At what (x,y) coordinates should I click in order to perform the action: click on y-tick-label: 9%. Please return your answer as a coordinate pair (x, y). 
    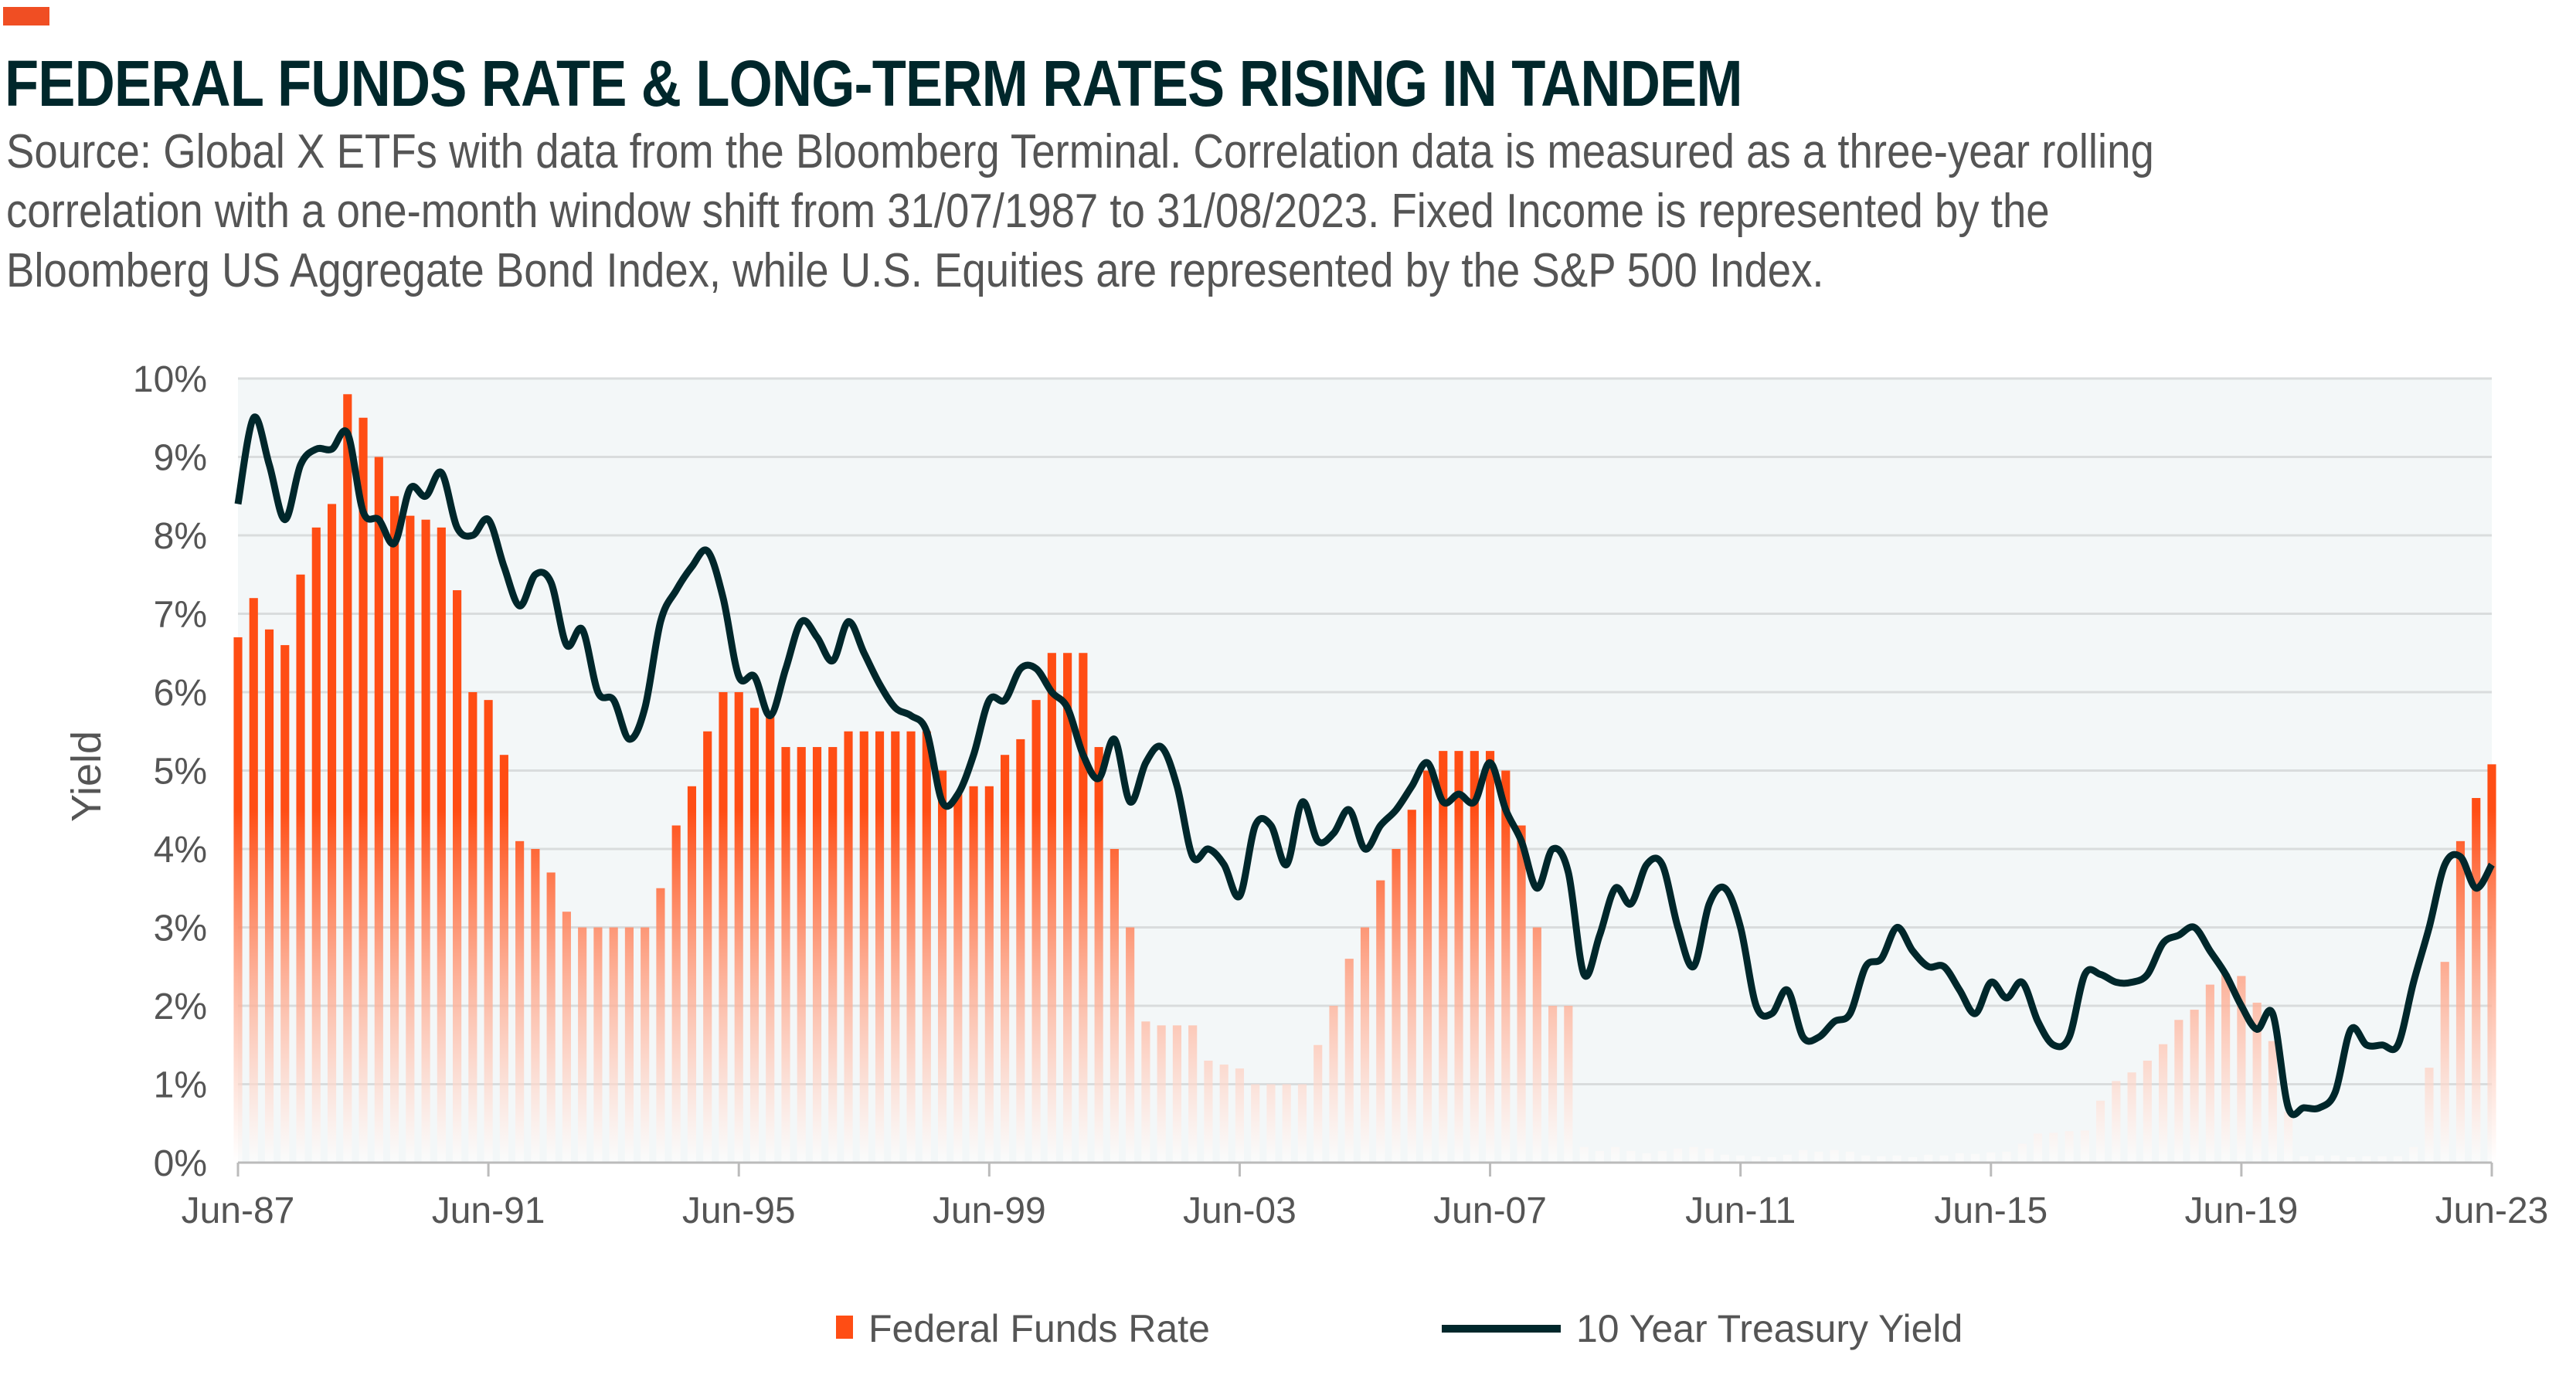
    Looking at the image, I should click on (180, 458).